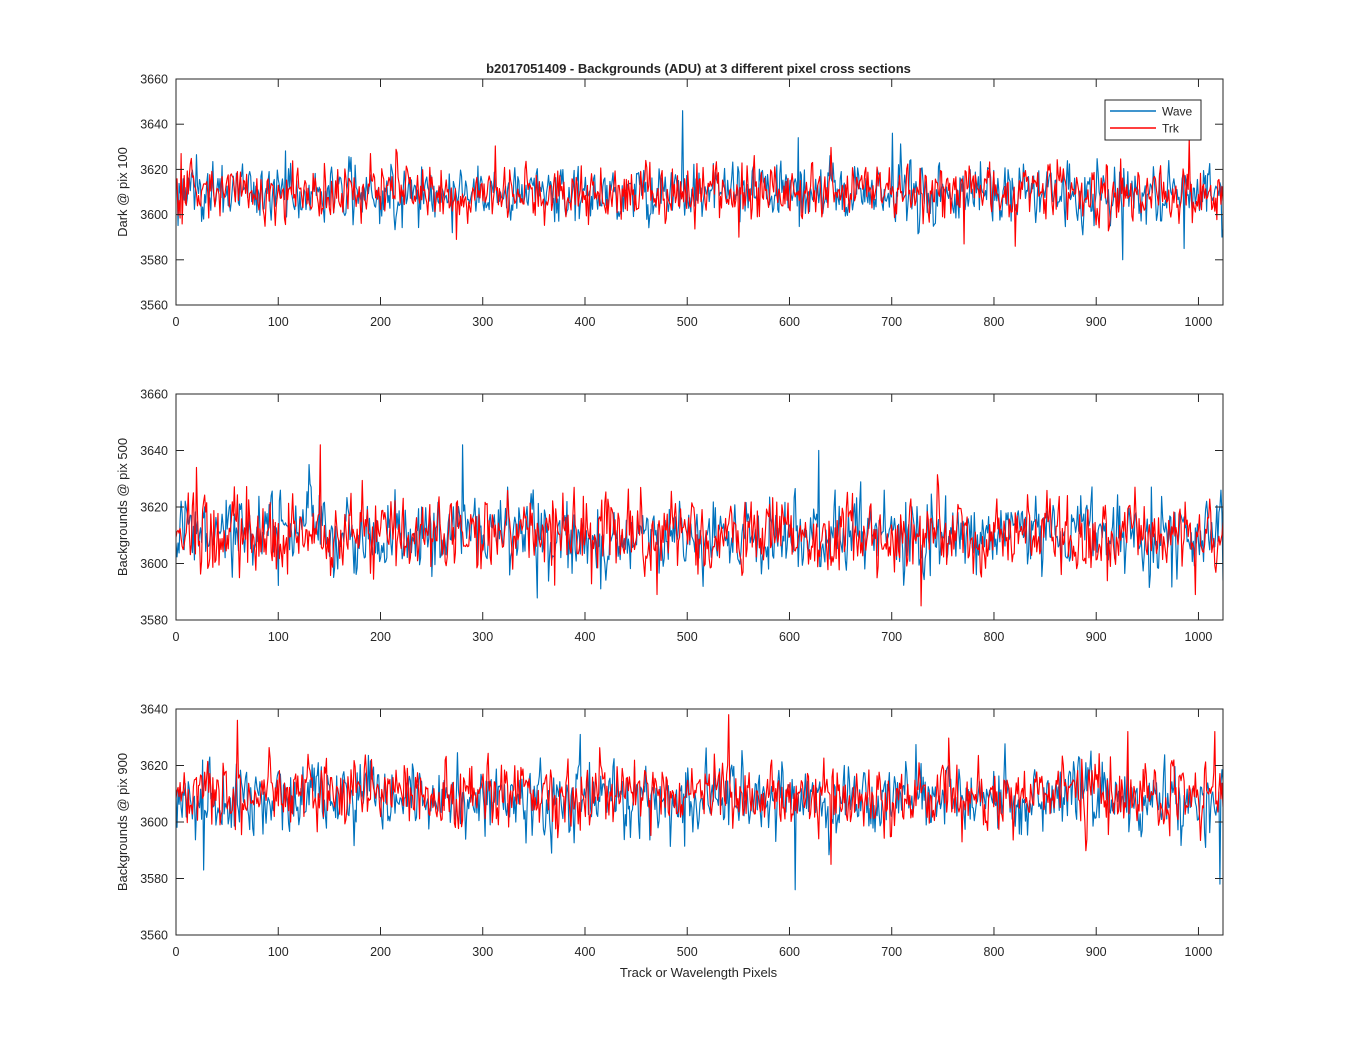 This screenshot has width=1350, height=1055. What do you see at coordinates (122, 192) in the screenshot?
I see `y-axis-label: Dark @ pix 100` at bounding box center [122, 192].